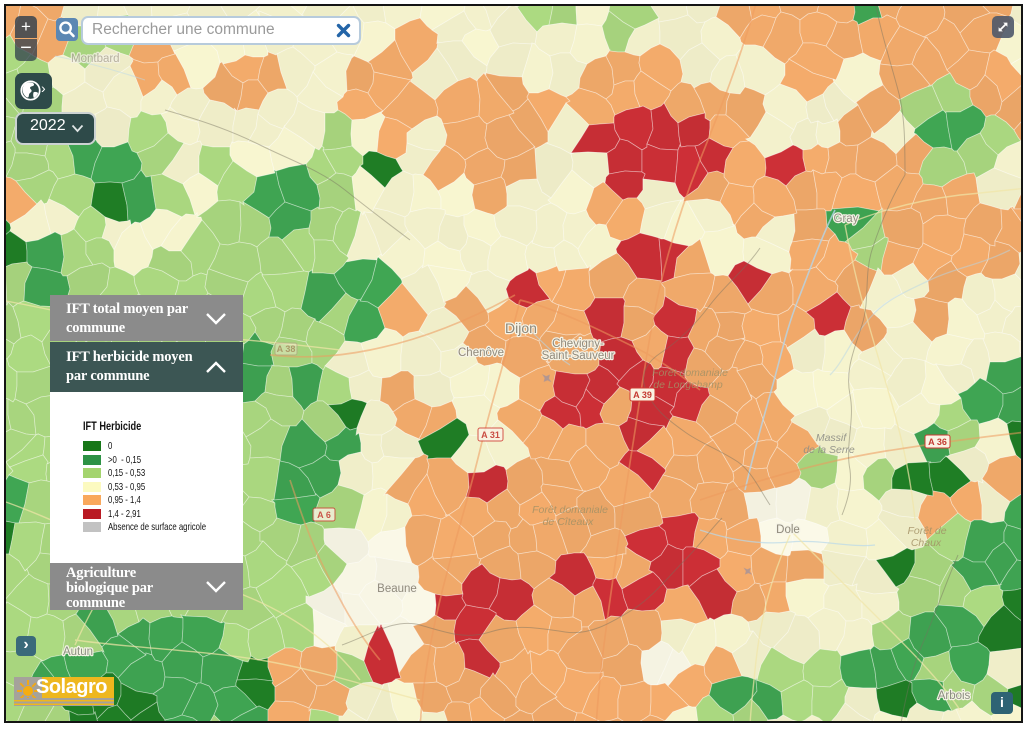 The width and height of the screenshot is (1027, 729). I want to click on svg-text: Massif, so click(831, 438).